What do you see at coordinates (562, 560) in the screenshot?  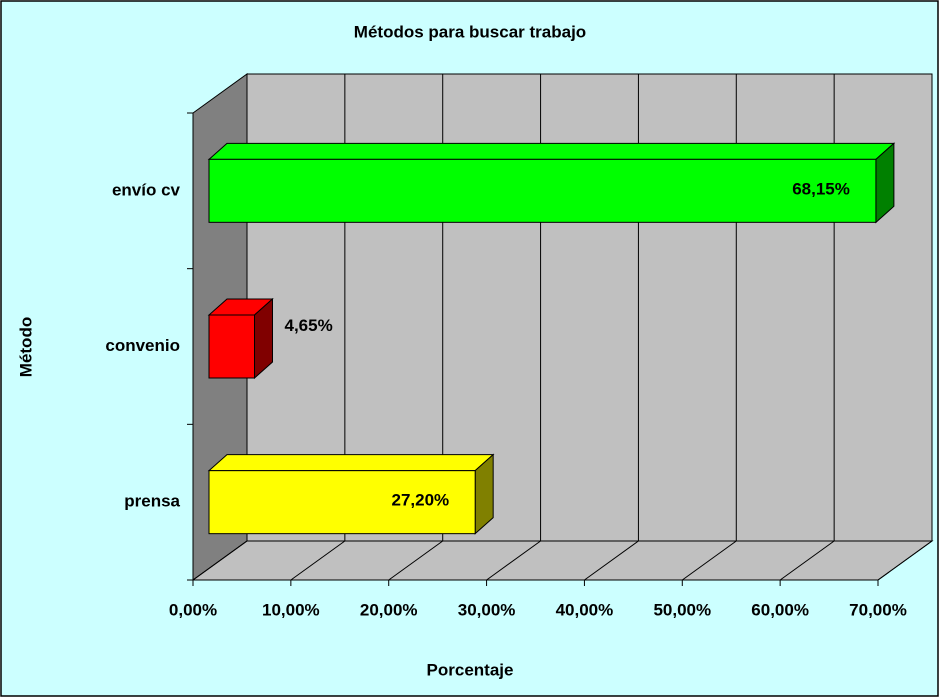 I see `floor` at bounding box center [562, 560].